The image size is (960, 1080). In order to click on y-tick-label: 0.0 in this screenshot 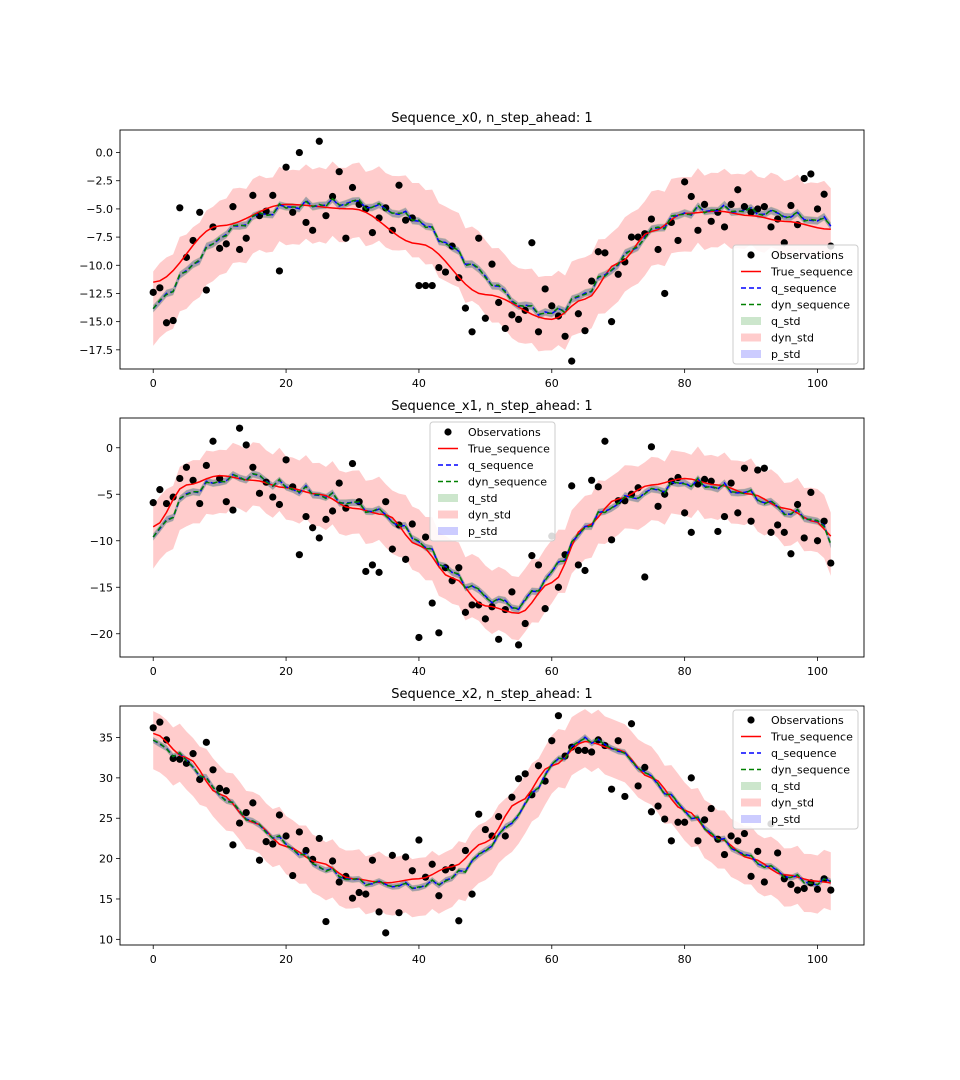, I will do `click(105, 153)`.